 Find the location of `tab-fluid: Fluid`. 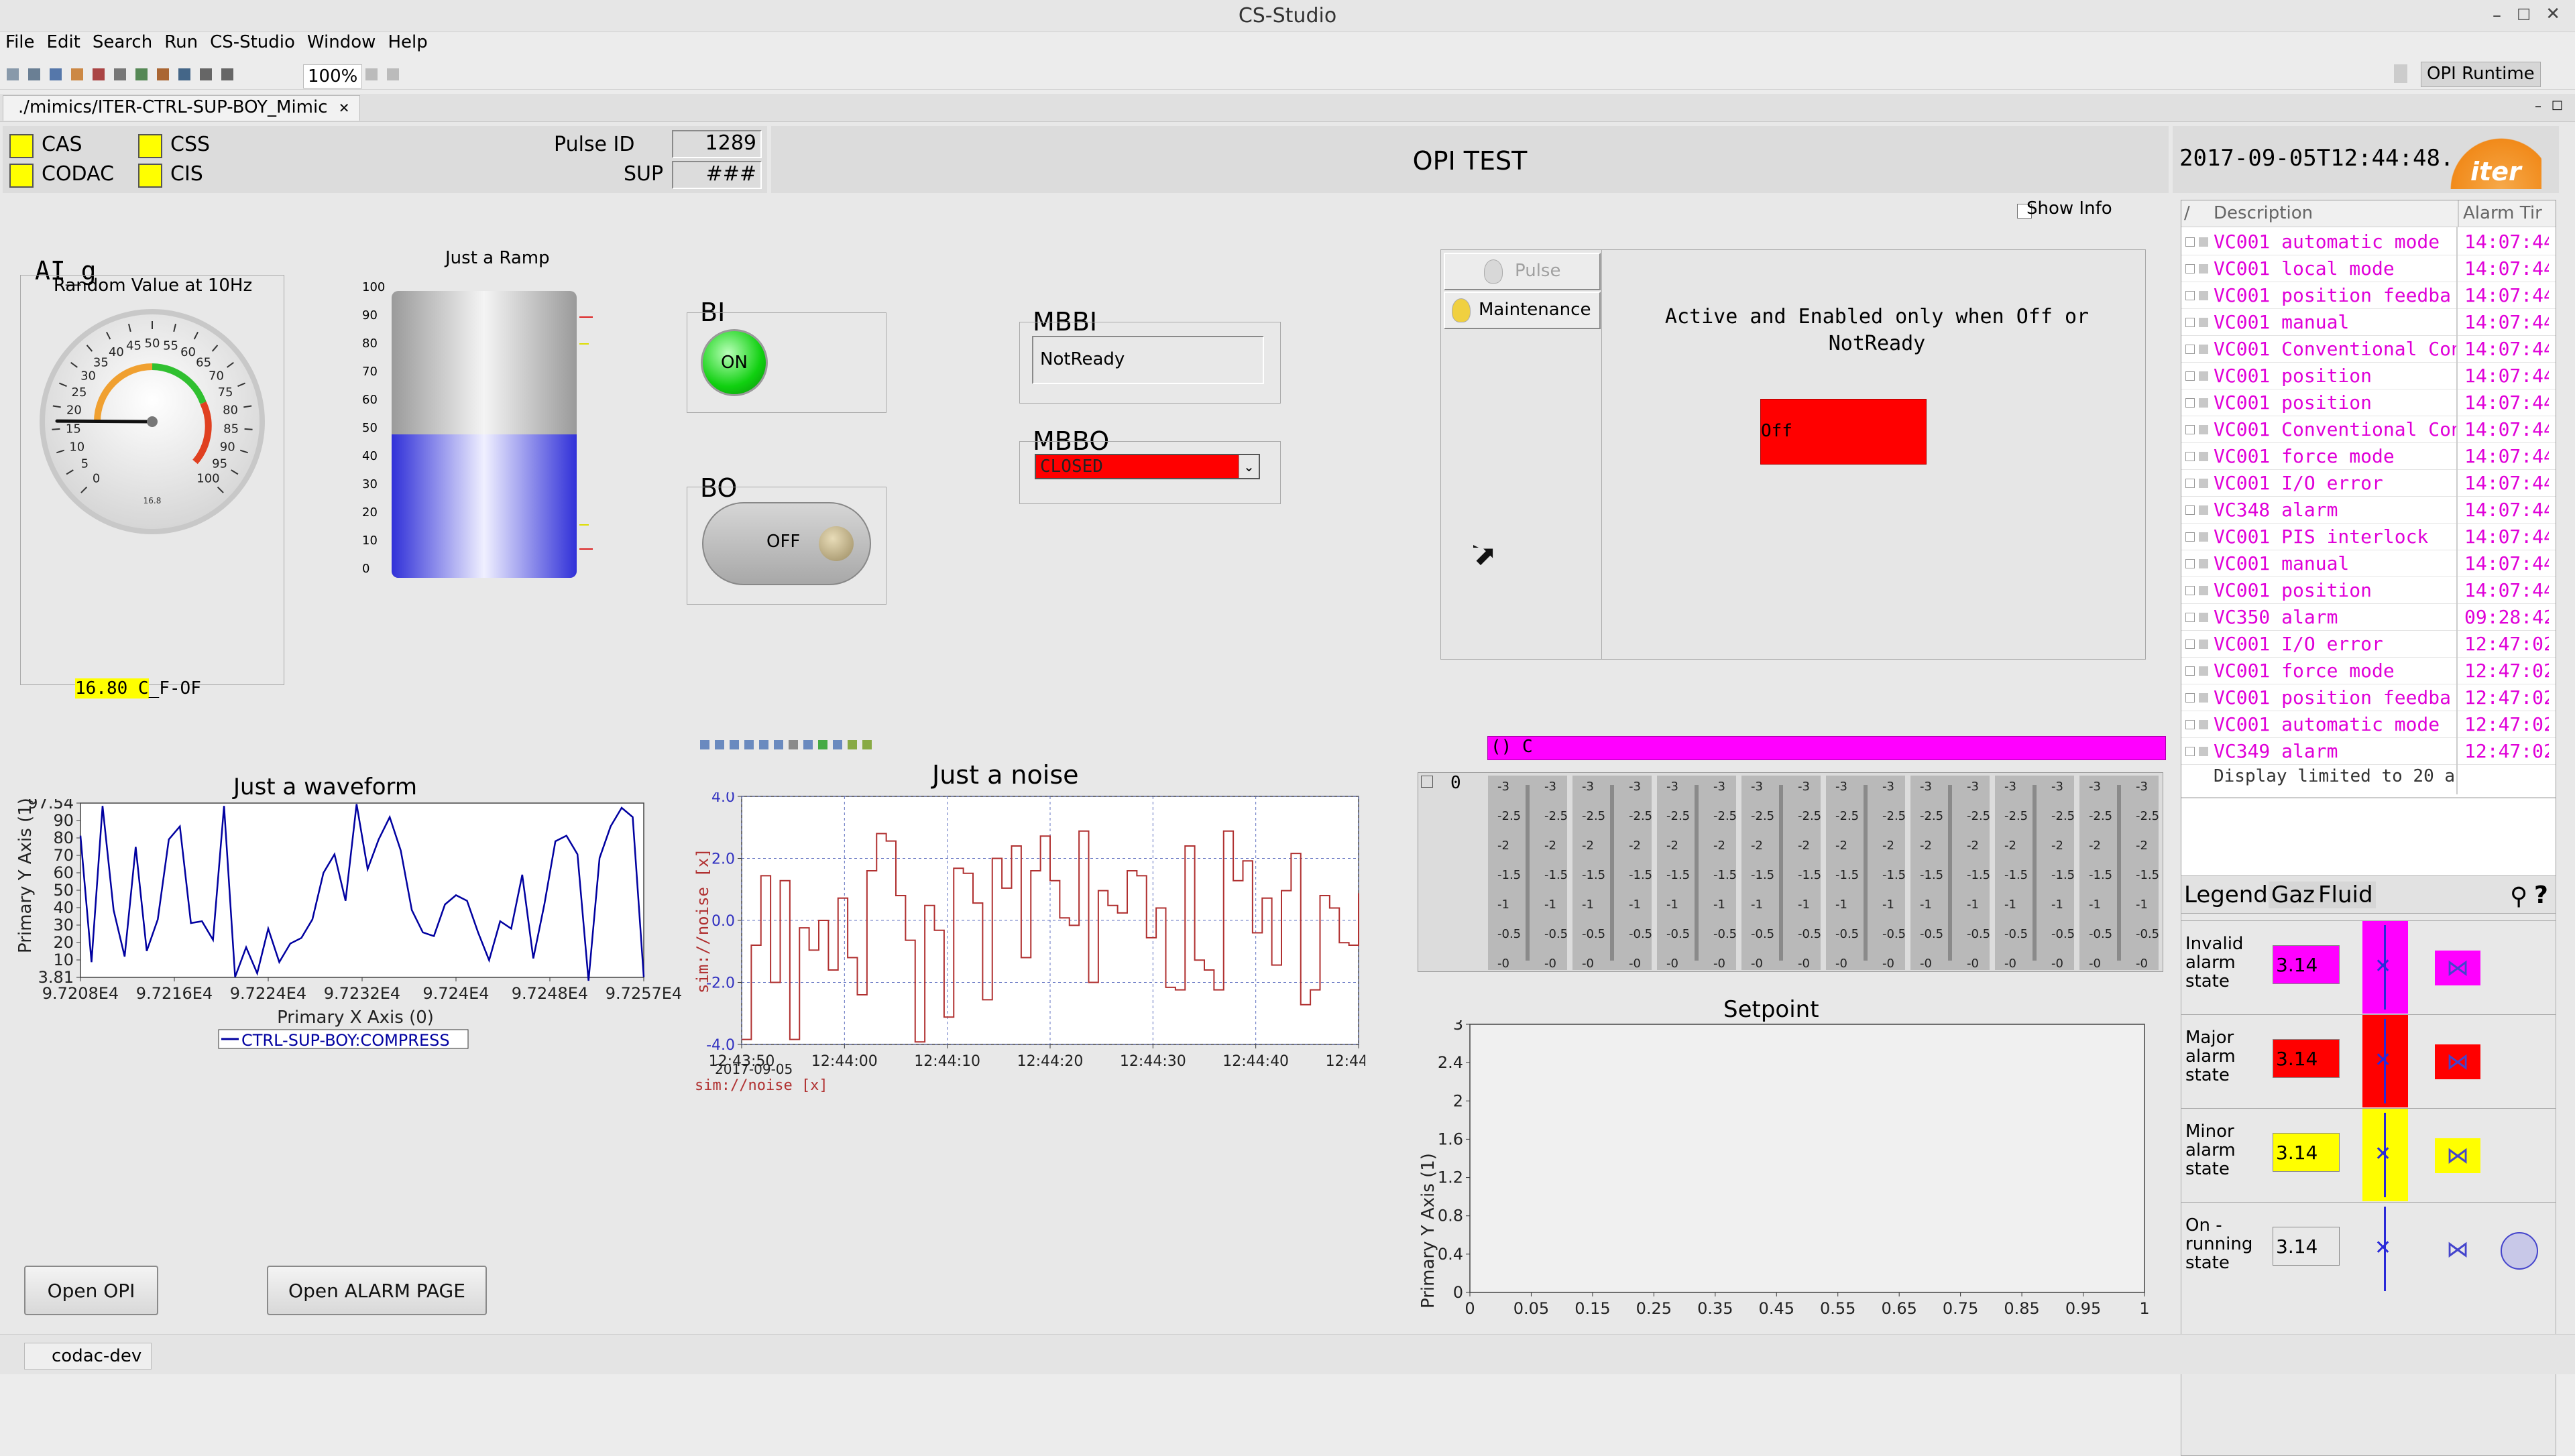

tab-fluid: Fluid is located at coordinates (2345, 895).